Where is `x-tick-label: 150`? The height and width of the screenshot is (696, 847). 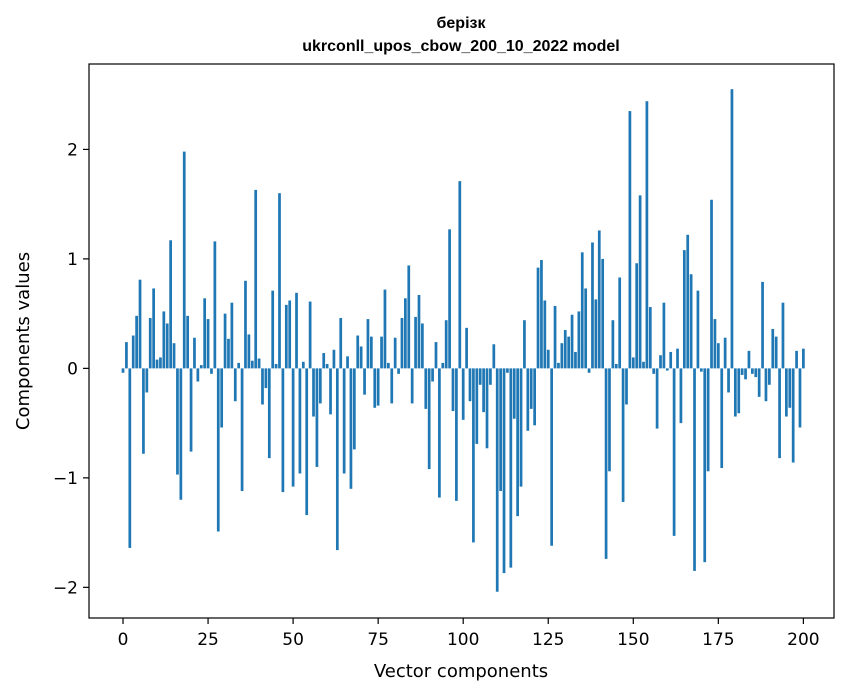 x-tick-label: 150 is located at coordinates (633, 640).